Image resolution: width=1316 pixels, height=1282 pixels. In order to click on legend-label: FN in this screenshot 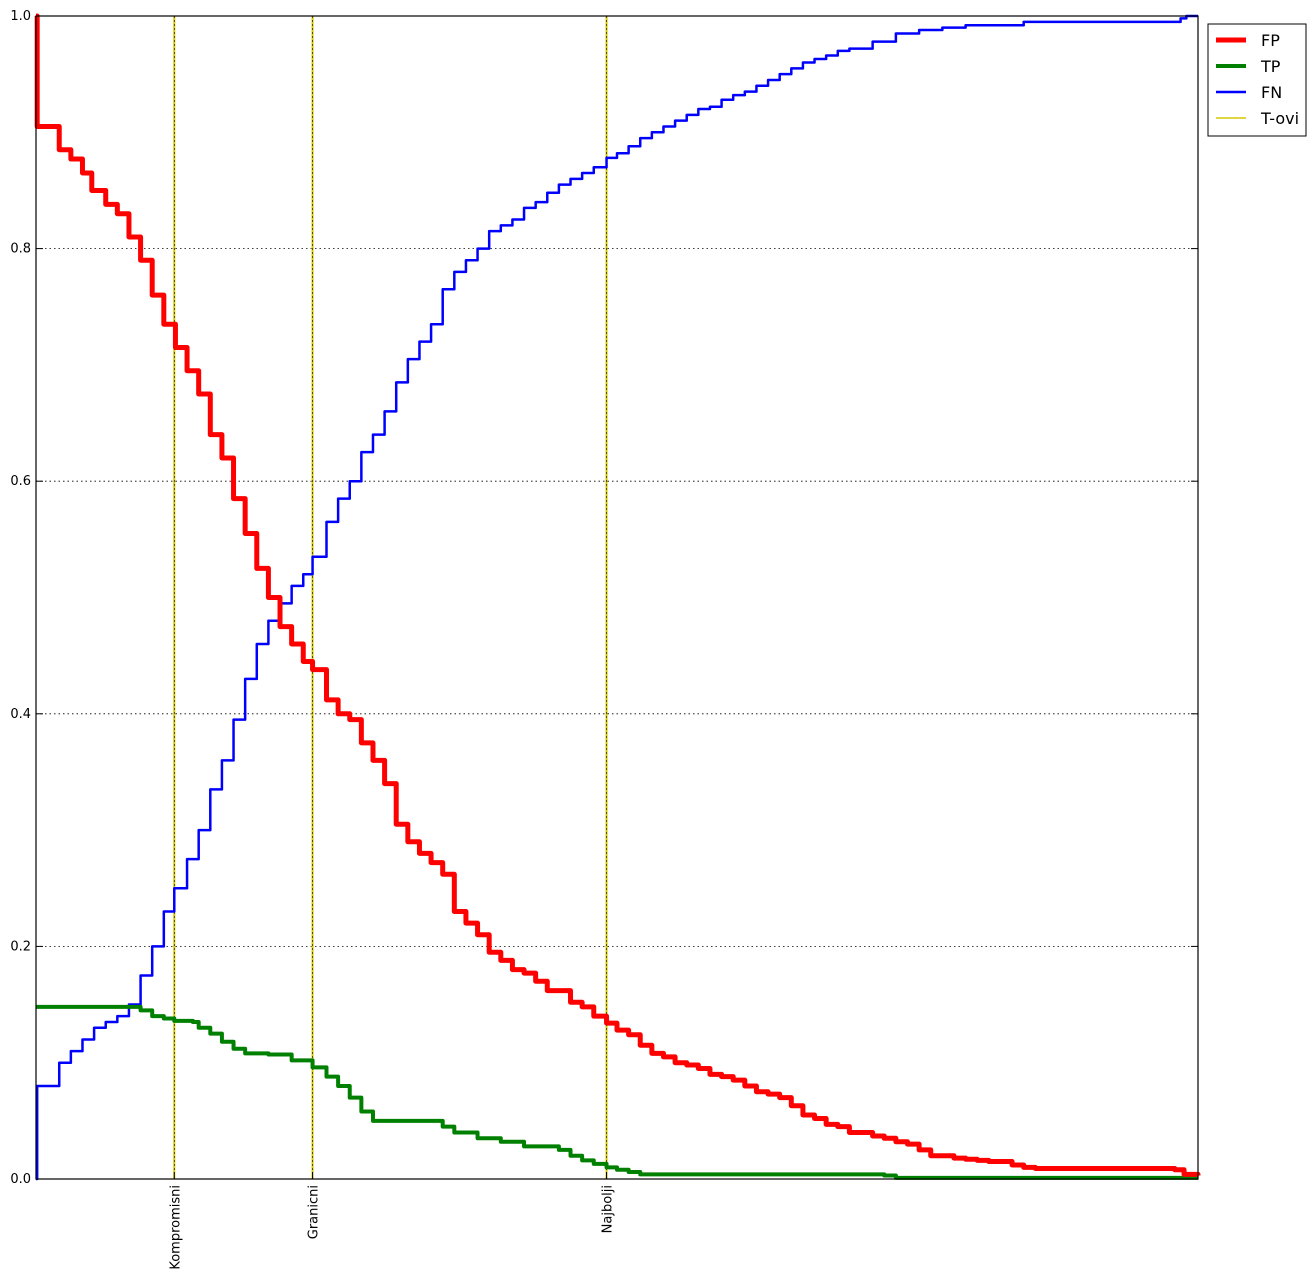, I will do `click(1271, 92)`.